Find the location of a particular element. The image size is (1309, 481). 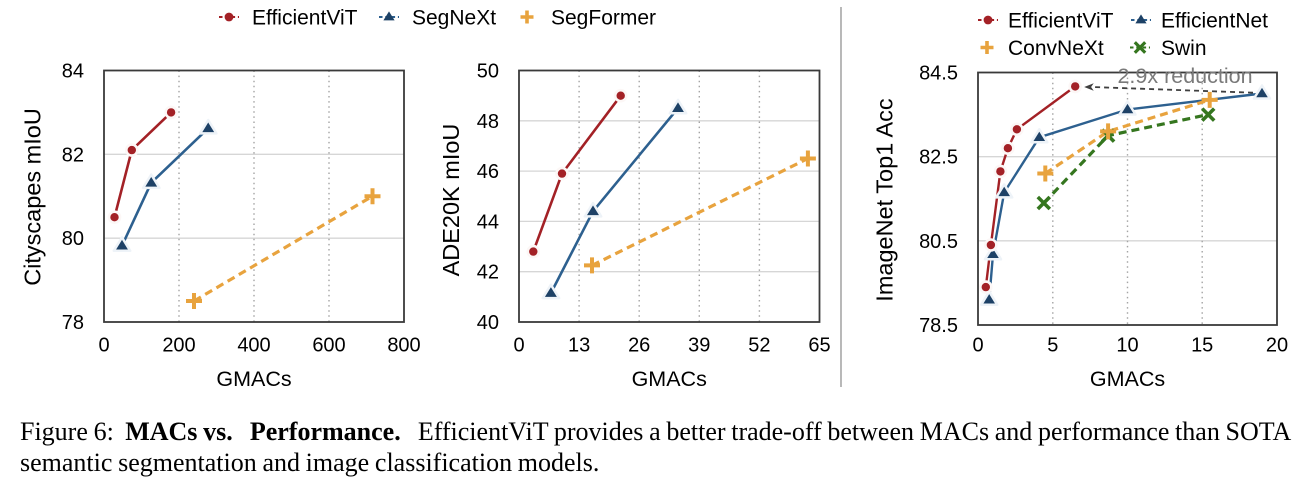

svg-text: SegFormer is located at coordinates (603, 18).